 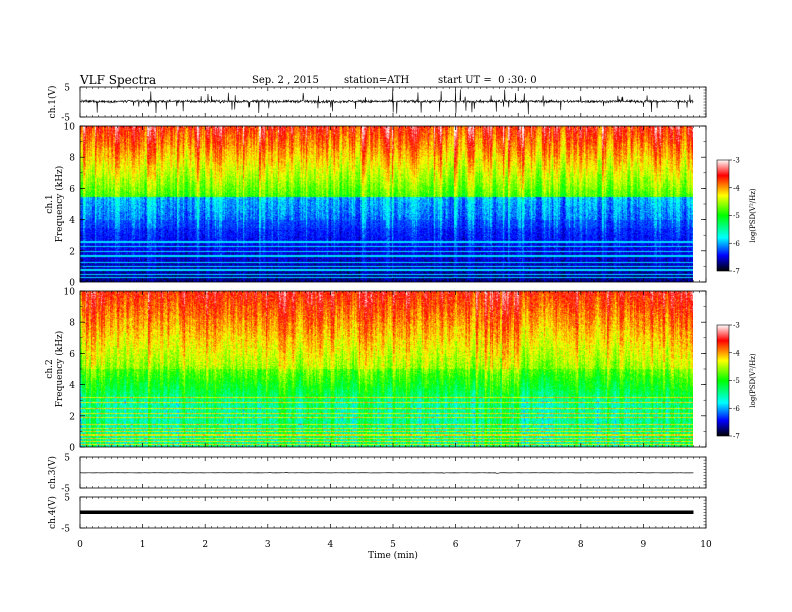 I want to click on x-tick-label: 4, so click(x=331, y=545).